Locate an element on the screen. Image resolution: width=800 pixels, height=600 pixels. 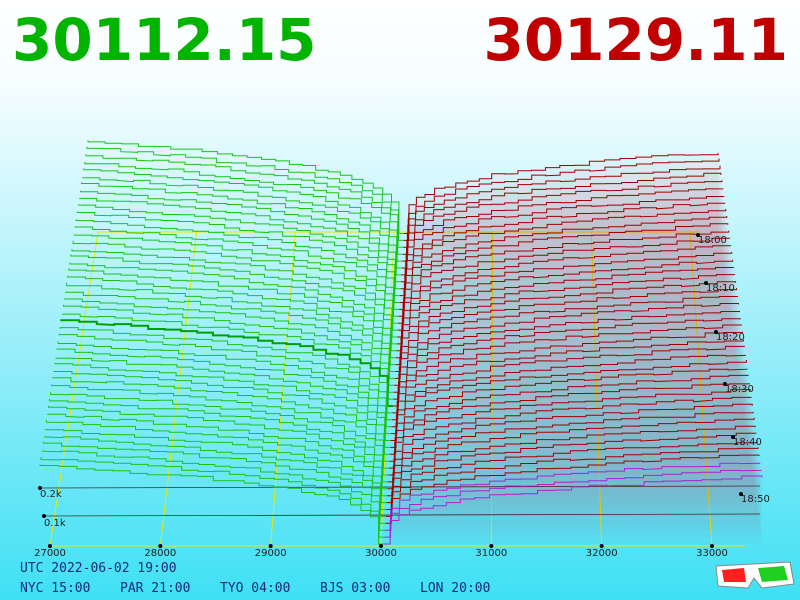
price-label: 29000 is located at coordinates (271, 553).